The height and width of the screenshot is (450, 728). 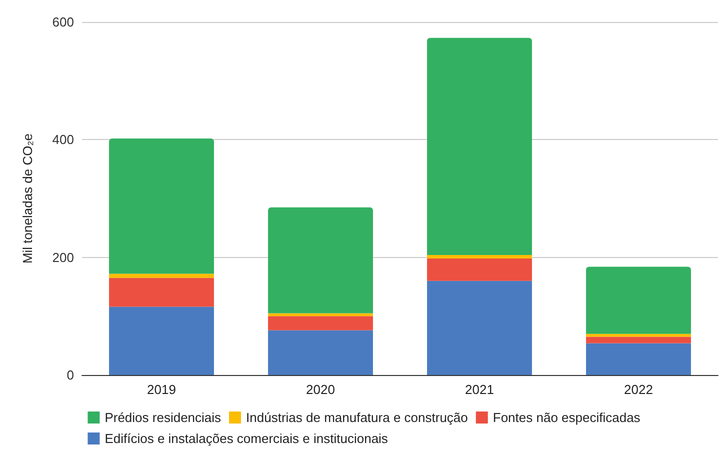 What do you see at coordinates (246, 438) in the screenshot?
I see `legend-label: Edifícios e instalações comerciais e institucionais` at bounding box center [246, 438].